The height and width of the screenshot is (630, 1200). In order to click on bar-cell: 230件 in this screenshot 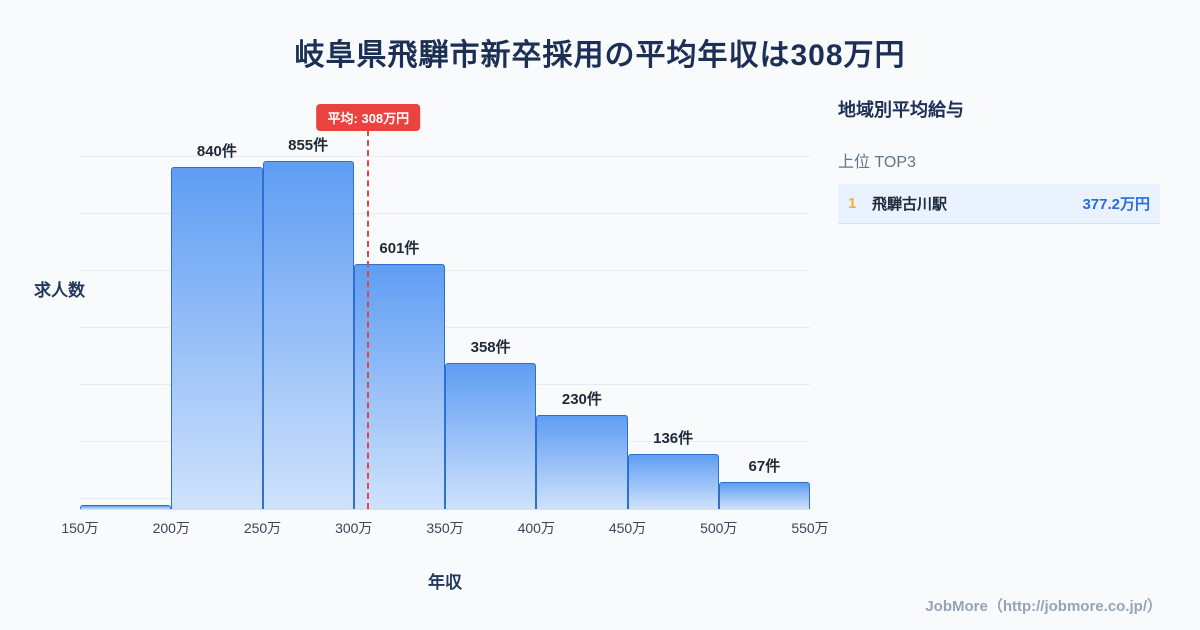, I will do `click(582, 304)`.